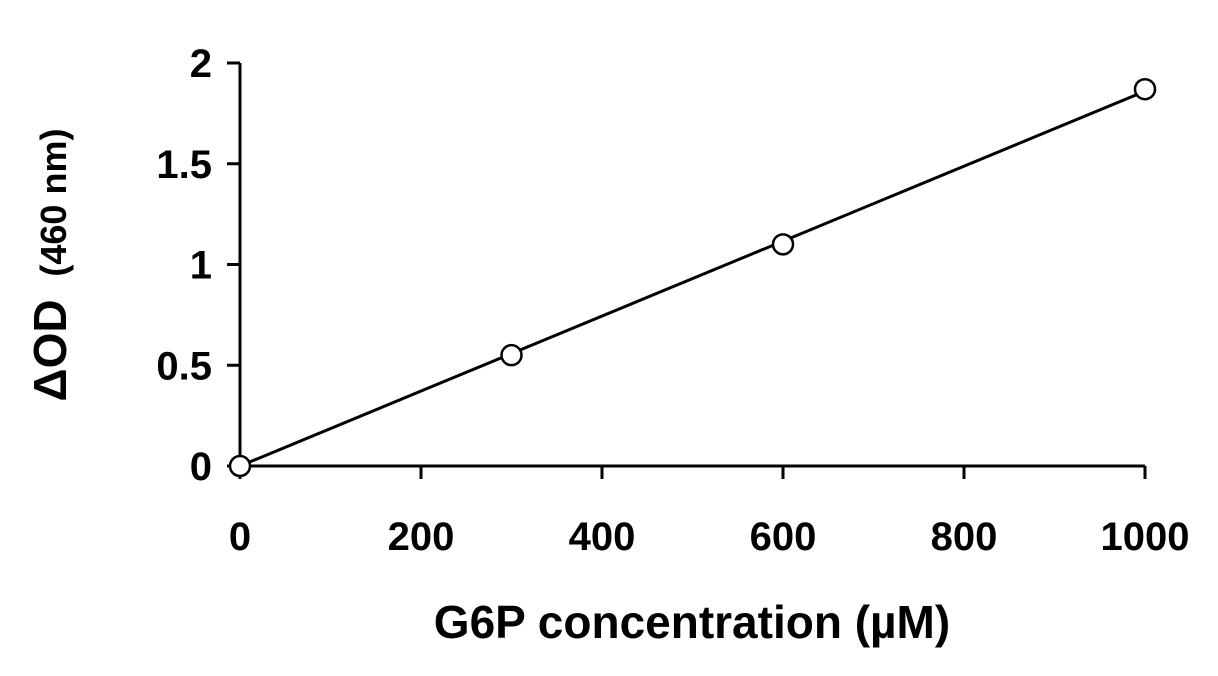 Image resolution: width=1218 pixels, height=676 pixels. I want to click on y-tick-label: 2, so click(201, 64).